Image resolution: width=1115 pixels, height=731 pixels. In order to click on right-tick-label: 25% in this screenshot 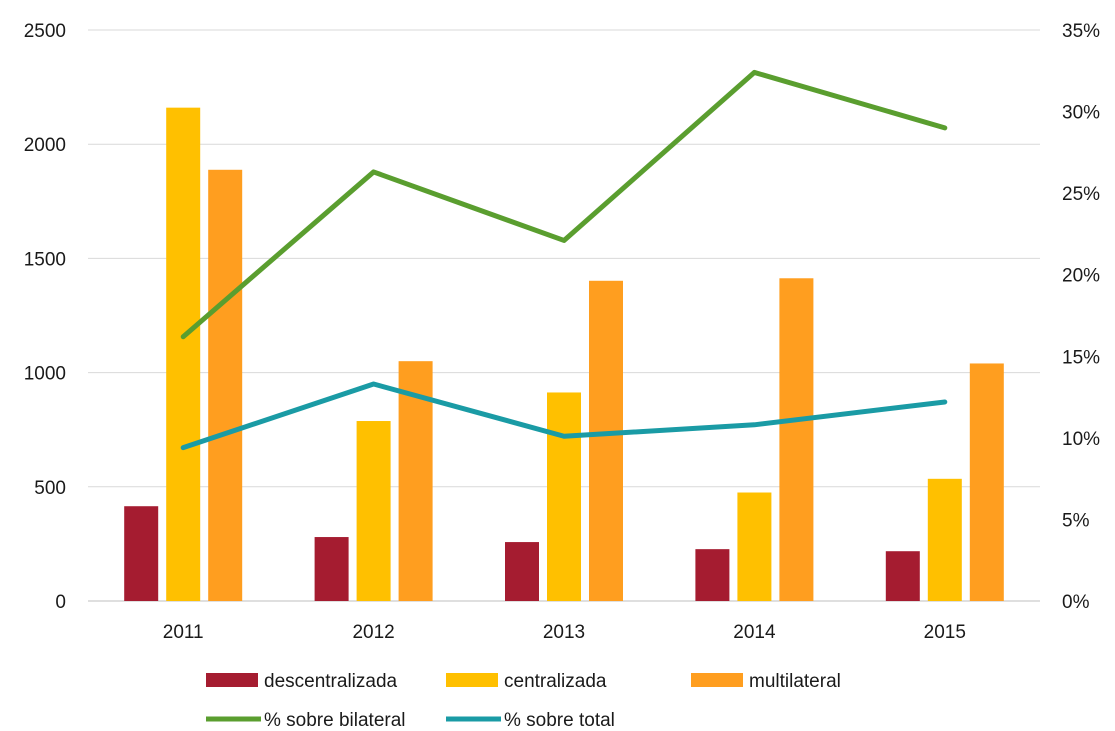, I will do `click(1081, 194)`.